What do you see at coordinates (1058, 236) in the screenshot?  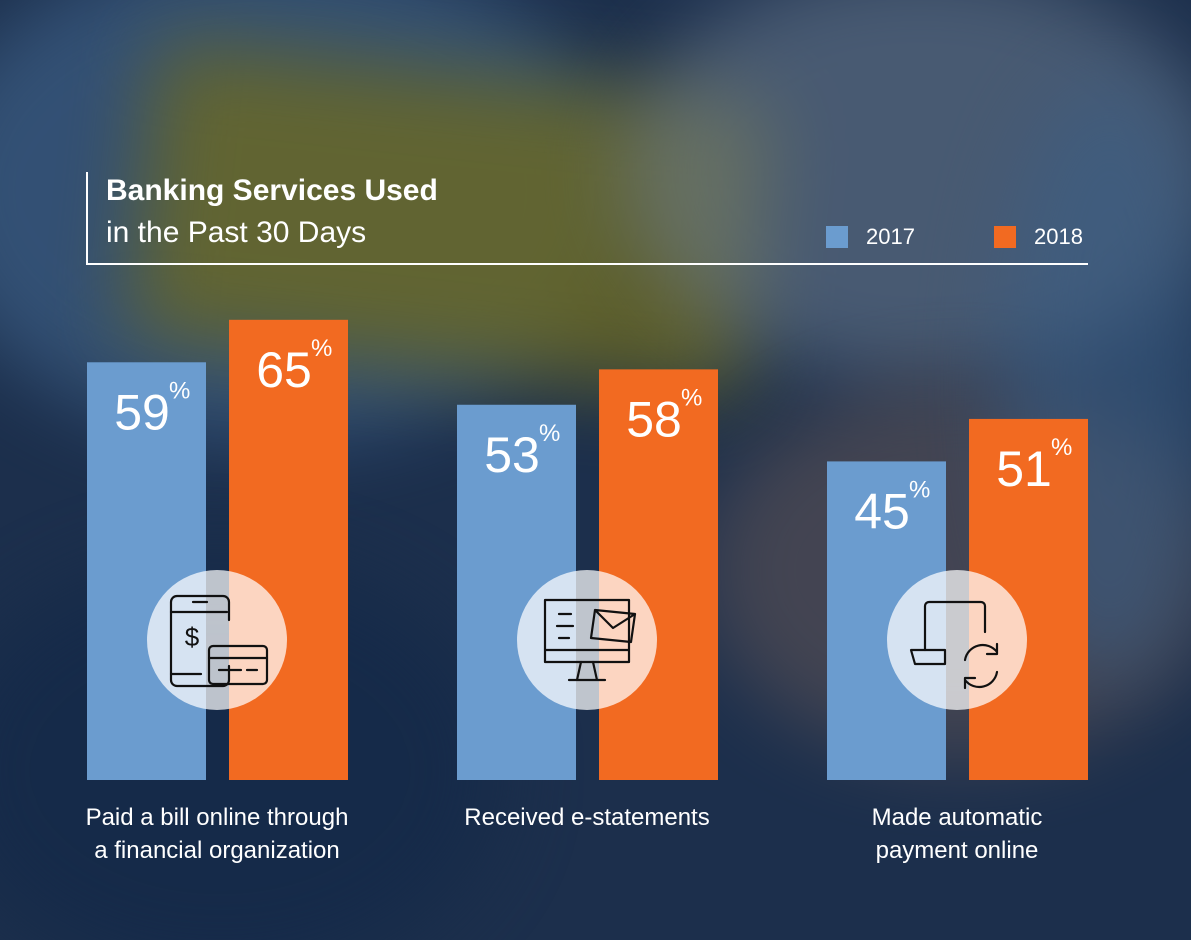 I see `legend-label-2018: 2018` at bounding box center [1058, 236].